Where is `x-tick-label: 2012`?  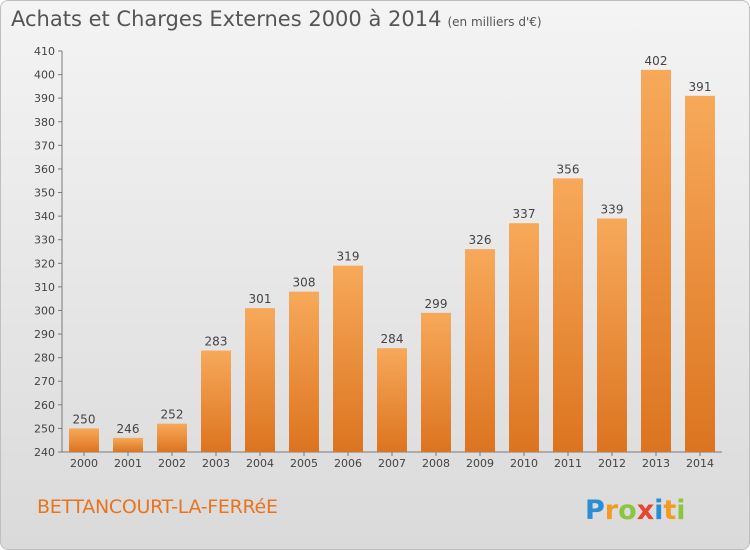
x-tick-label: 2012 is located at coordinates (612, 463).